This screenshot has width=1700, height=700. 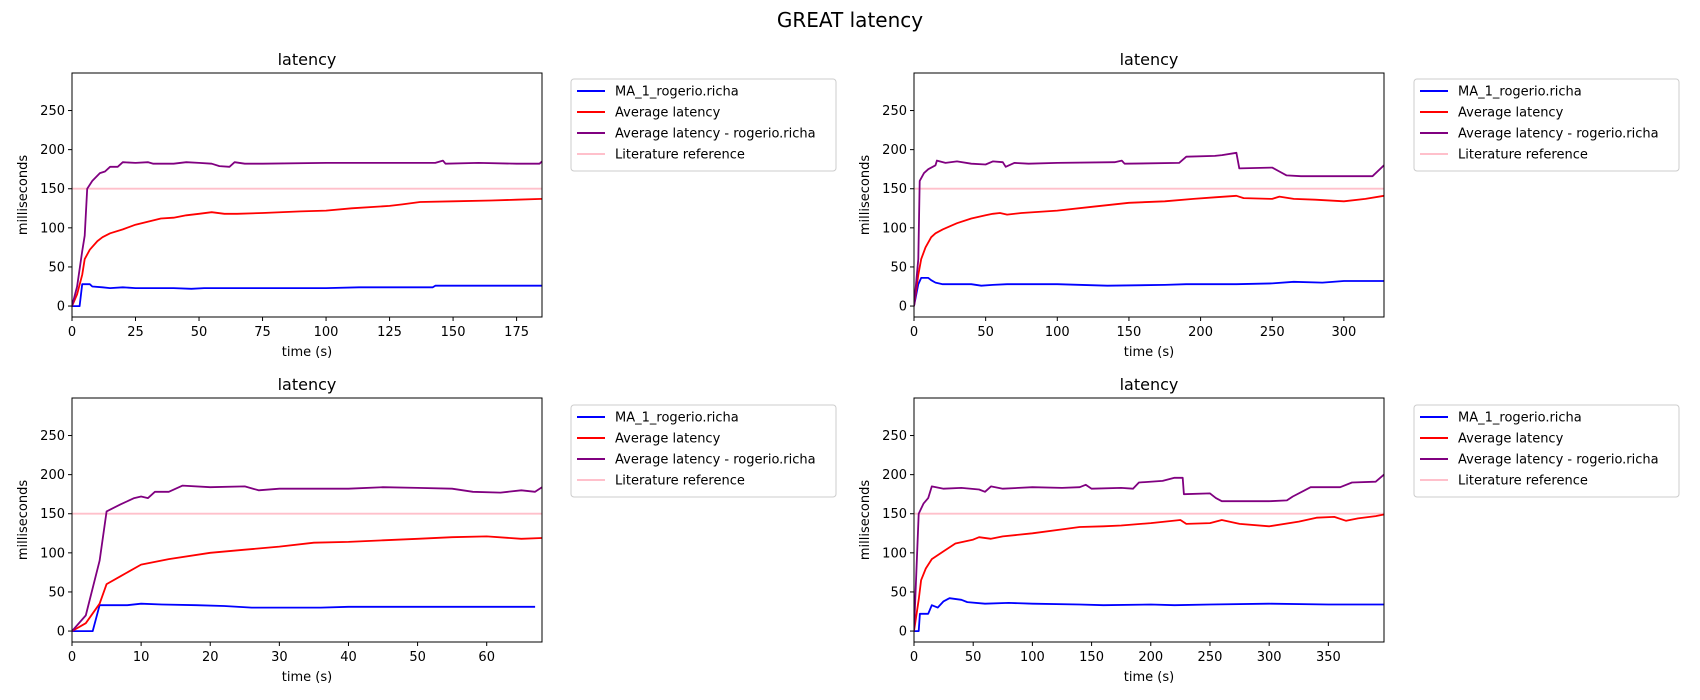 What do you see at coordinates (135, 332) in the screenshot?
I see `x-tick-label: 25` at bounding box center [135, 332].